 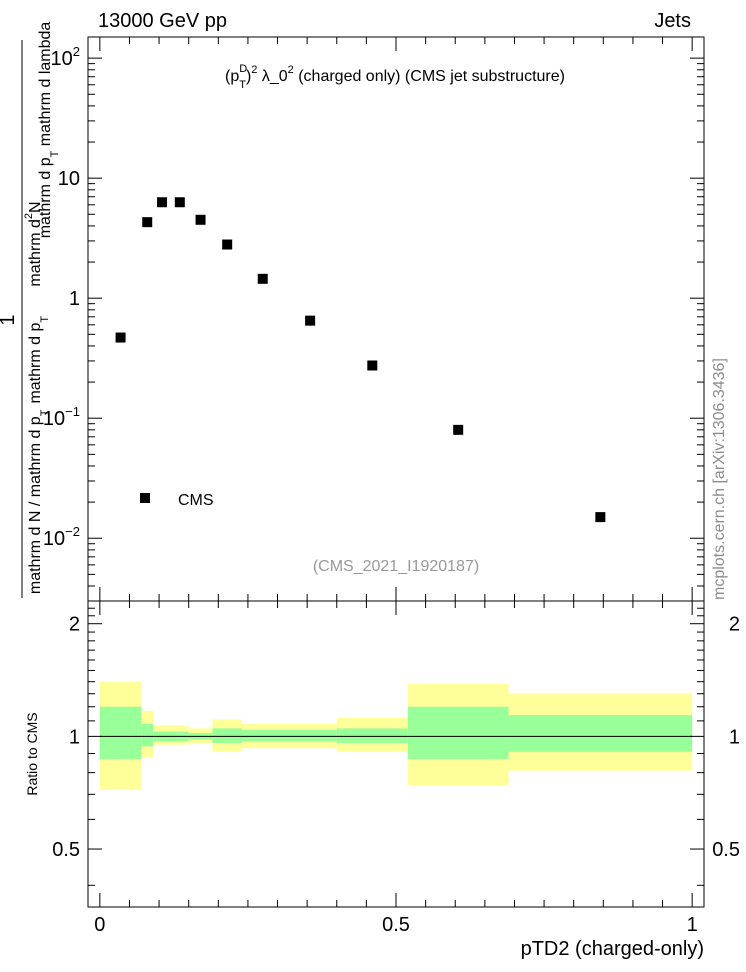 What do you see at coordinates (39, 455) in the screenshot?
I see `main-y-label-left-denominator: mathrm d N / mathrm d pTmathrm d pT` at bounding box center [39, 455].